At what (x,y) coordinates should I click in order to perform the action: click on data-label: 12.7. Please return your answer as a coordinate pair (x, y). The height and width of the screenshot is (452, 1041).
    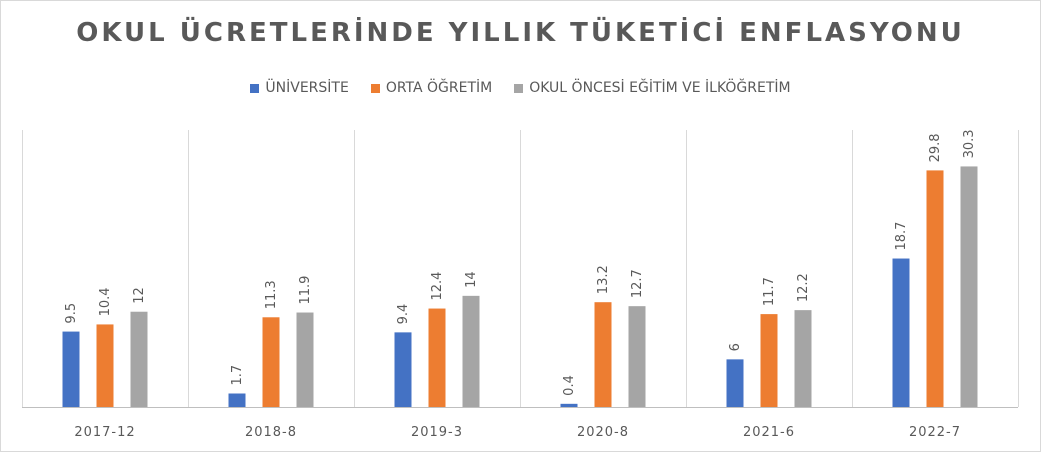
    Looking at the image, I should click on (637, 283).